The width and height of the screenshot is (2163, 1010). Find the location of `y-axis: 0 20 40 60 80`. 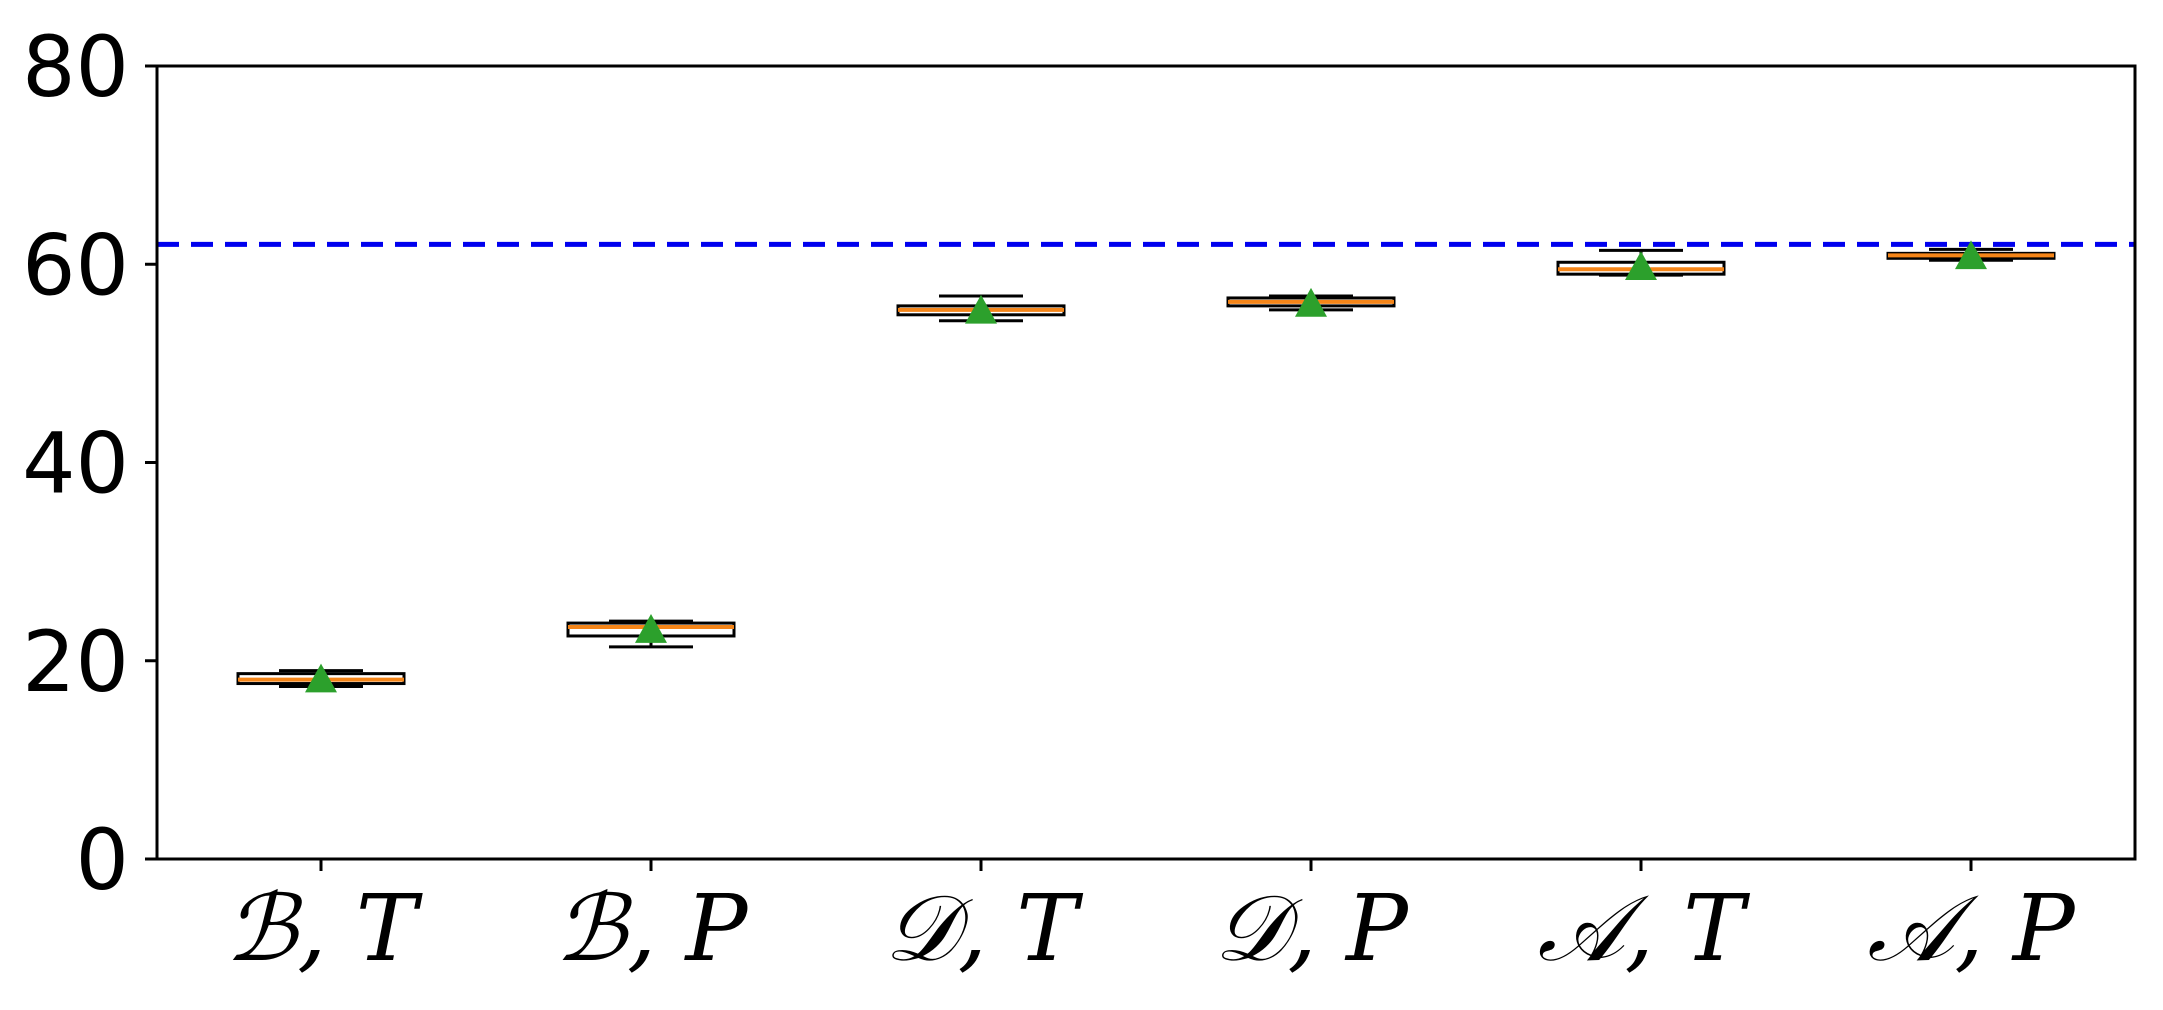

y-axis: 0 20 40 60 80 is located at coordinates (89, 463).